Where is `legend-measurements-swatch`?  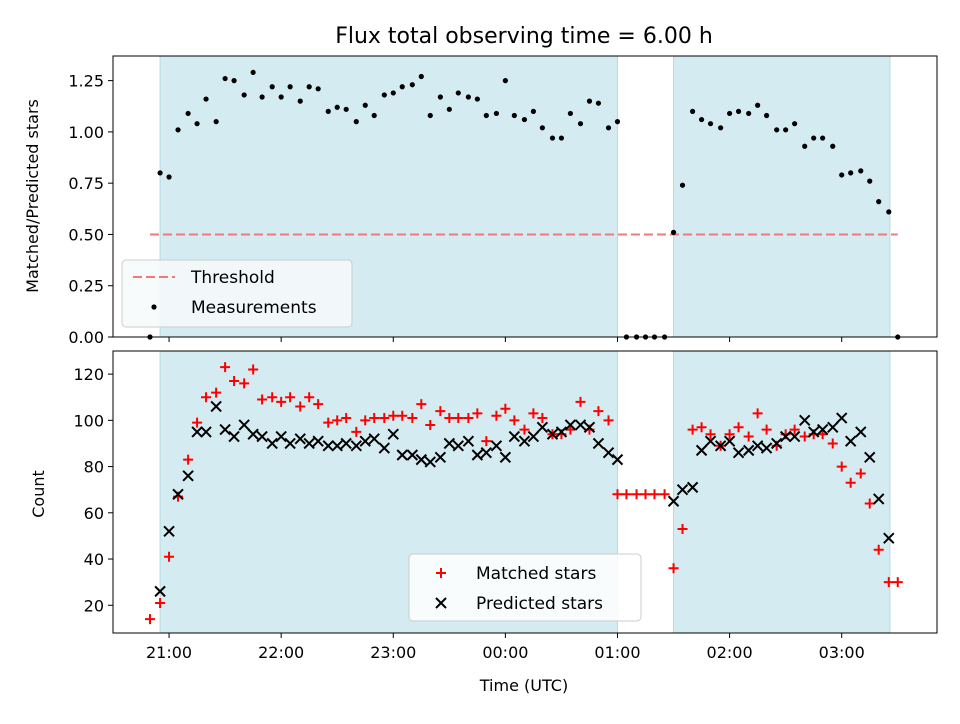 legend-measurements-swatch is located at coordinates (154, 307).